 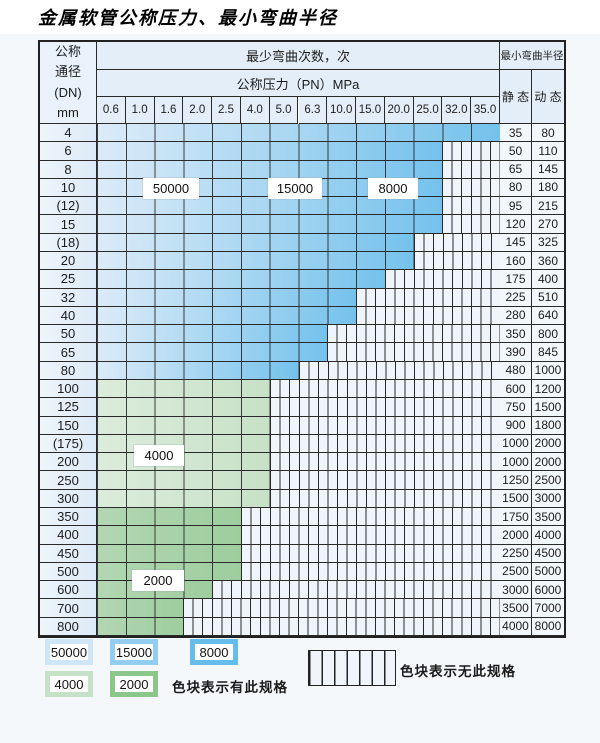 I want to click on pressure-tick-10.0: 10.0, so click(x=342, y=110).